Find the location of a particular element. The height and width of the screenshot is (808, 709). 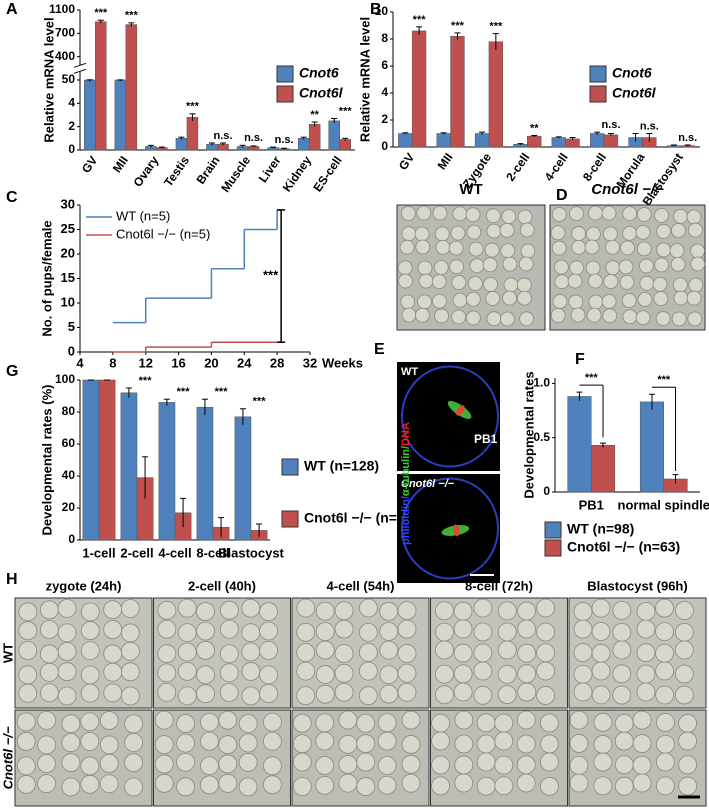

stain-name: α-tubulin/ is located at coordinates (406, 471).